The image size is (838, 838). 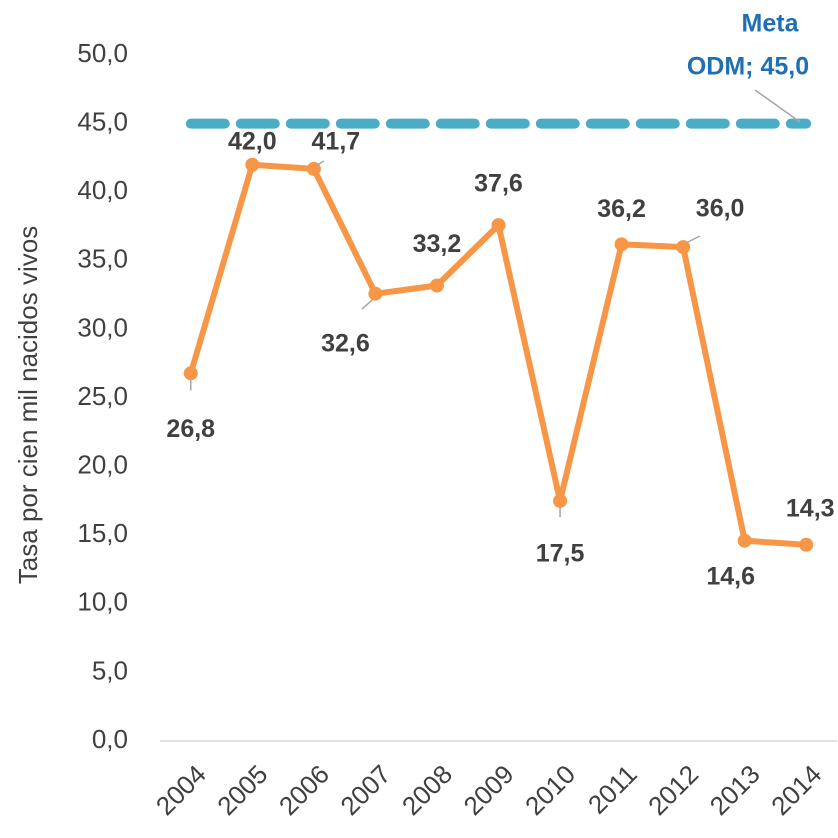 I want to click on data-label: 36,2, so click(x=621, y=209).